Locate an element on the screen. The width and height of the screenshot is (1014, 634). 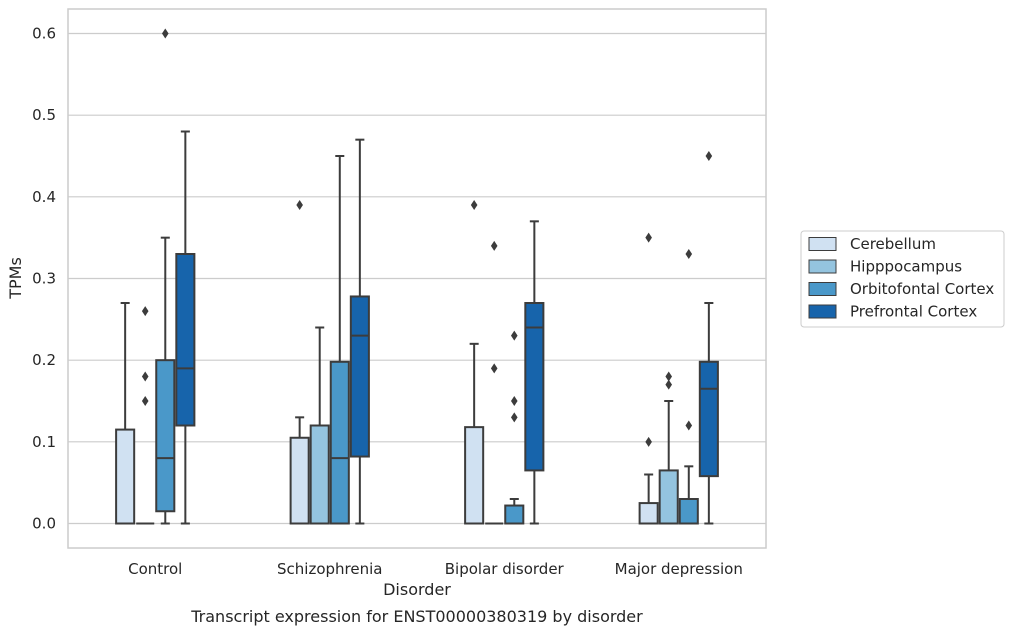
legend-label: Cerebellum is located at coordinates (893, 244).